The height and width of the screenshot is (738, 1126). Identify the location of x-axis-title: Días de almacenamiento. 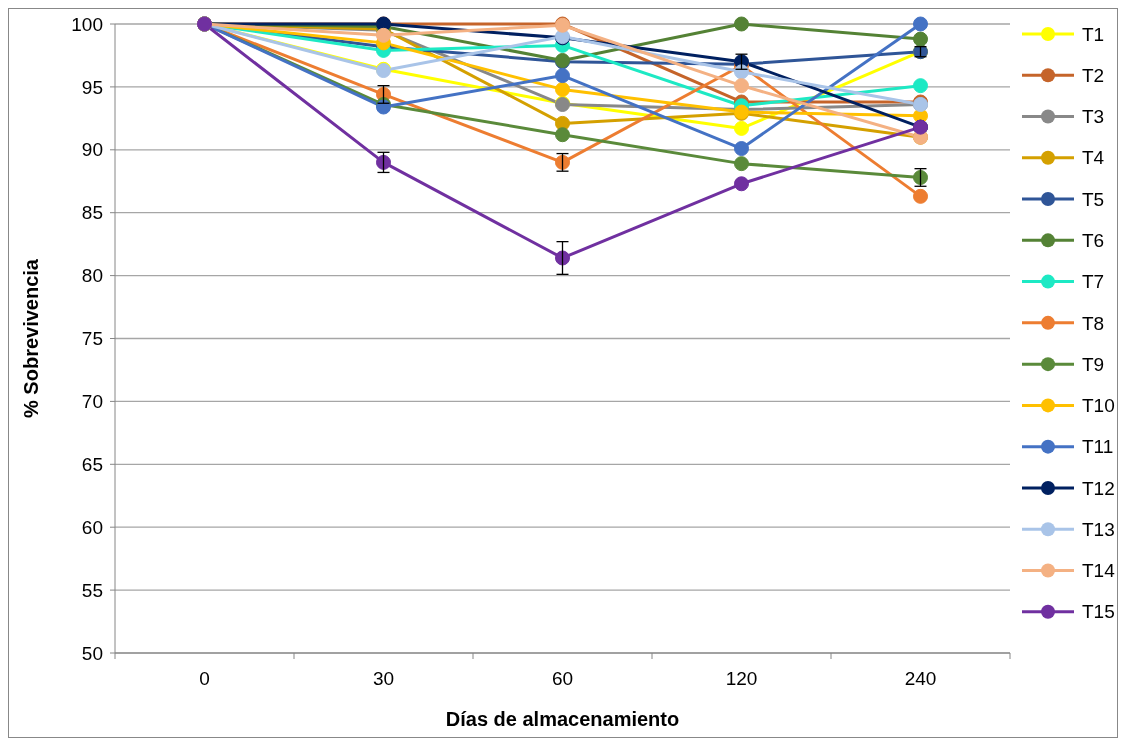
(562, 719).